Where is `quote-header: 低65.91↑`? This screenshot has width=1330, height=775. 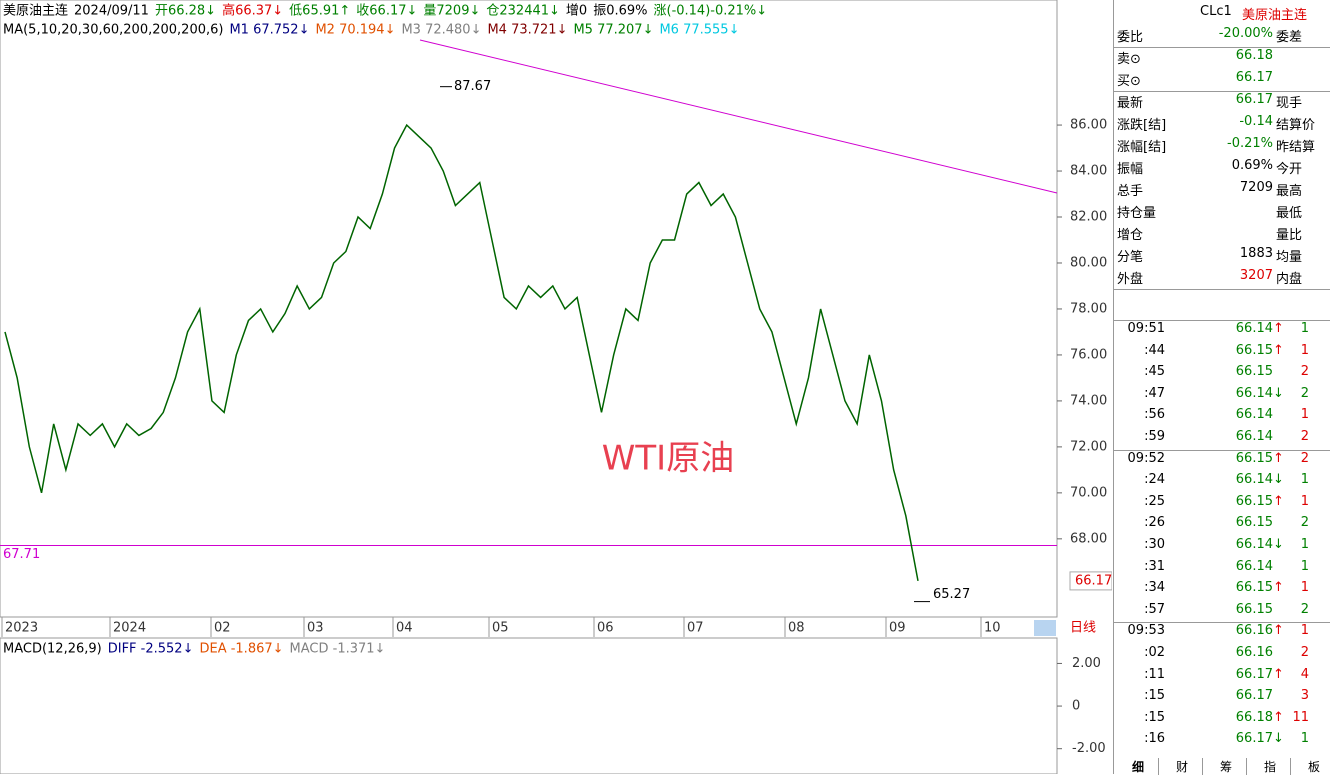
quote-header: 低65.91↑ is located at coordinates (319, 11).